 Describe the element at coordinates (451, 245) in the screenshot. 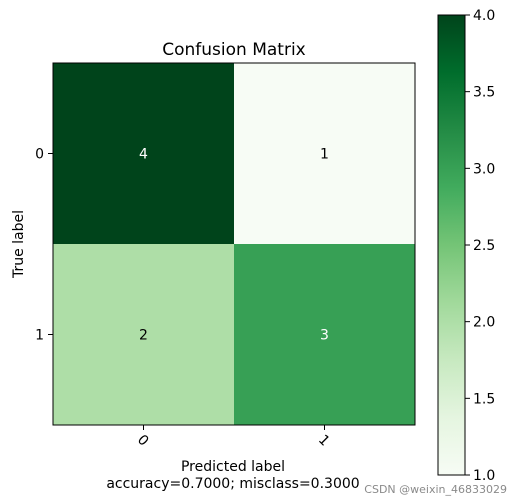

I see `colorbar` at that location.